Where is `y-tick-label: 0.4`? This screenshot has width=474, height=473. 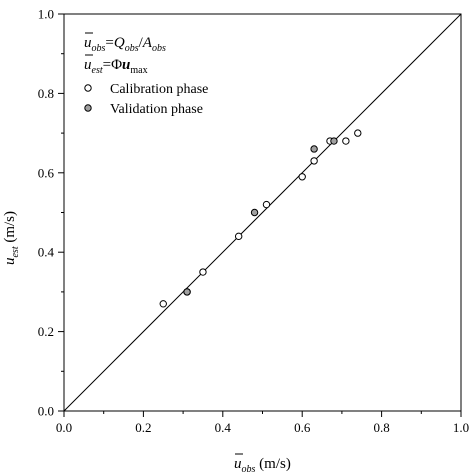
y-tick-label: 0.4 is located at coordinates (46, 252).